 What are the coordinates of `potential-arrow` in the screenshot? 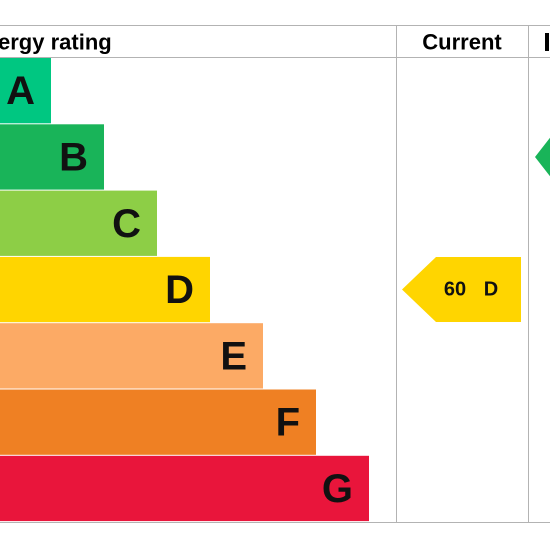 It's located at (542, 157).